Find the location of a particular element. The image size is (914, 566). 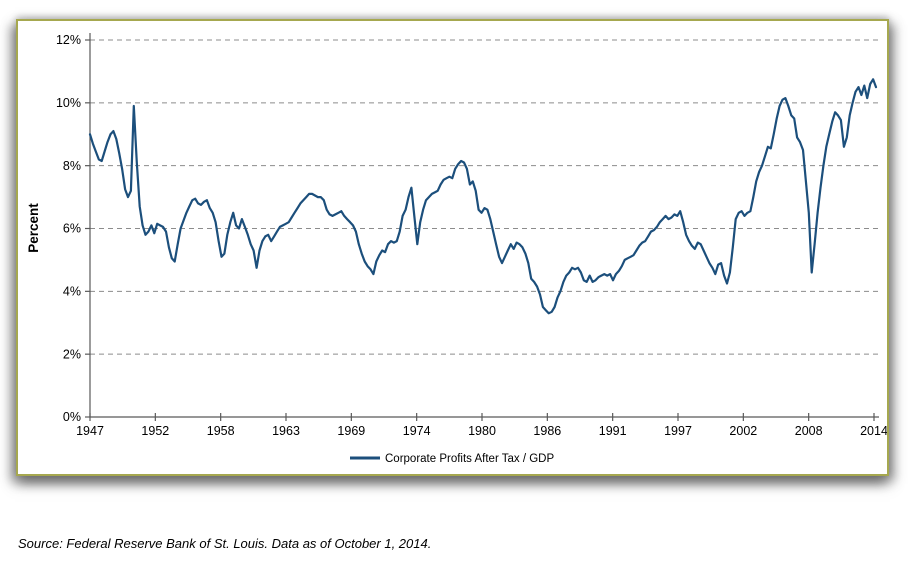

x-tick-label: 1958 is located at coordinates (221, 431).